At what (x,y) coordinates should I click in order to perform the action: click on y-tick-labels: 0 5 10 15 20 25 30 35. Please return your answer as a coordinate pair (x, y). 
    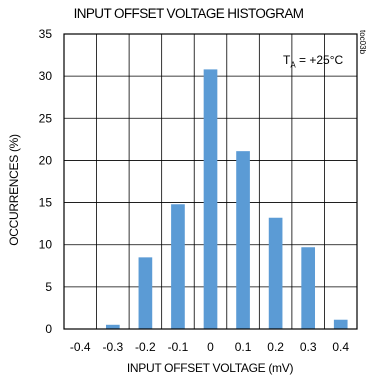
    Looking at the image, I should click on (46, 181).